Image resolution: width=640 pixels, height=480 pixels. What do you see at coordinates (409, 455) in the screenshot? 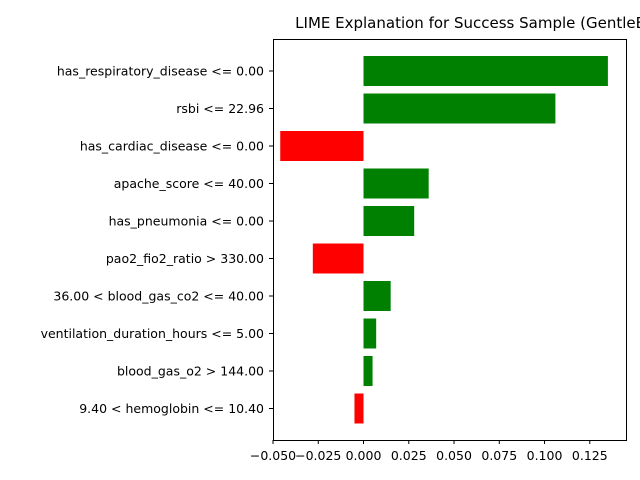
I see `x-tick-label: 0.025` at bounding box center [409, 455].